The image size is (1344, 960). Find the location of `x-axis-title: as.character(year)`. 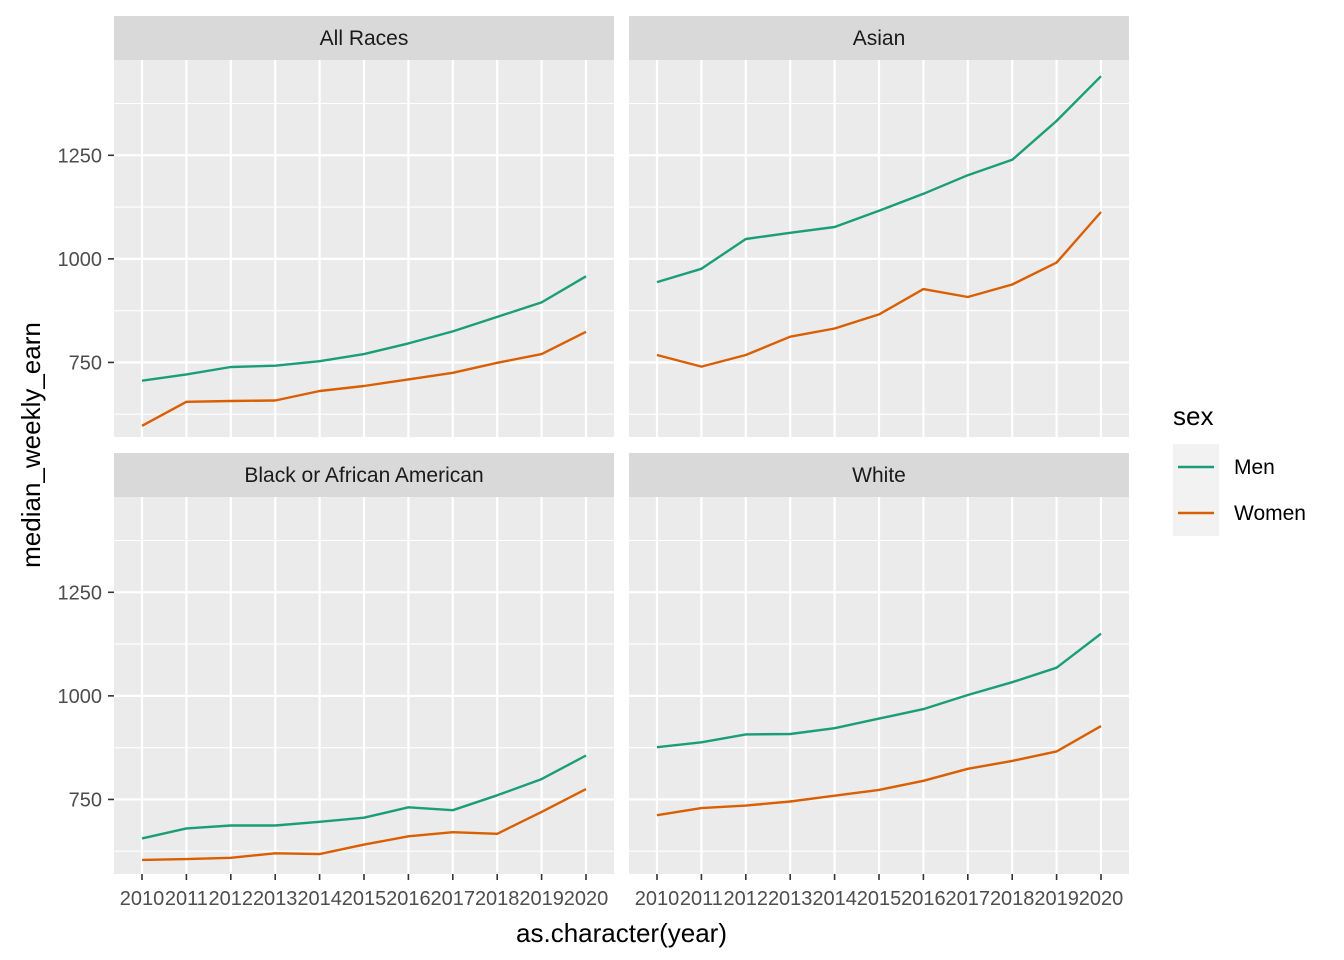

x-axis-title: as.character(year) is located at coordinates (621, 933).